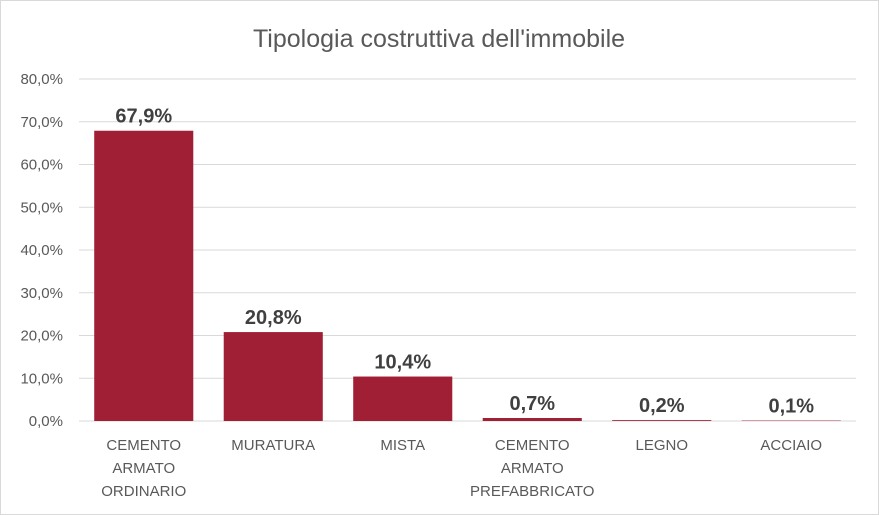 Image resolution: width=879 pixels, height=515 pixels. Describe the element at coordinates (143, 491) in the screenshot. I see `x-tick-label: ORDINARIO` at that location.